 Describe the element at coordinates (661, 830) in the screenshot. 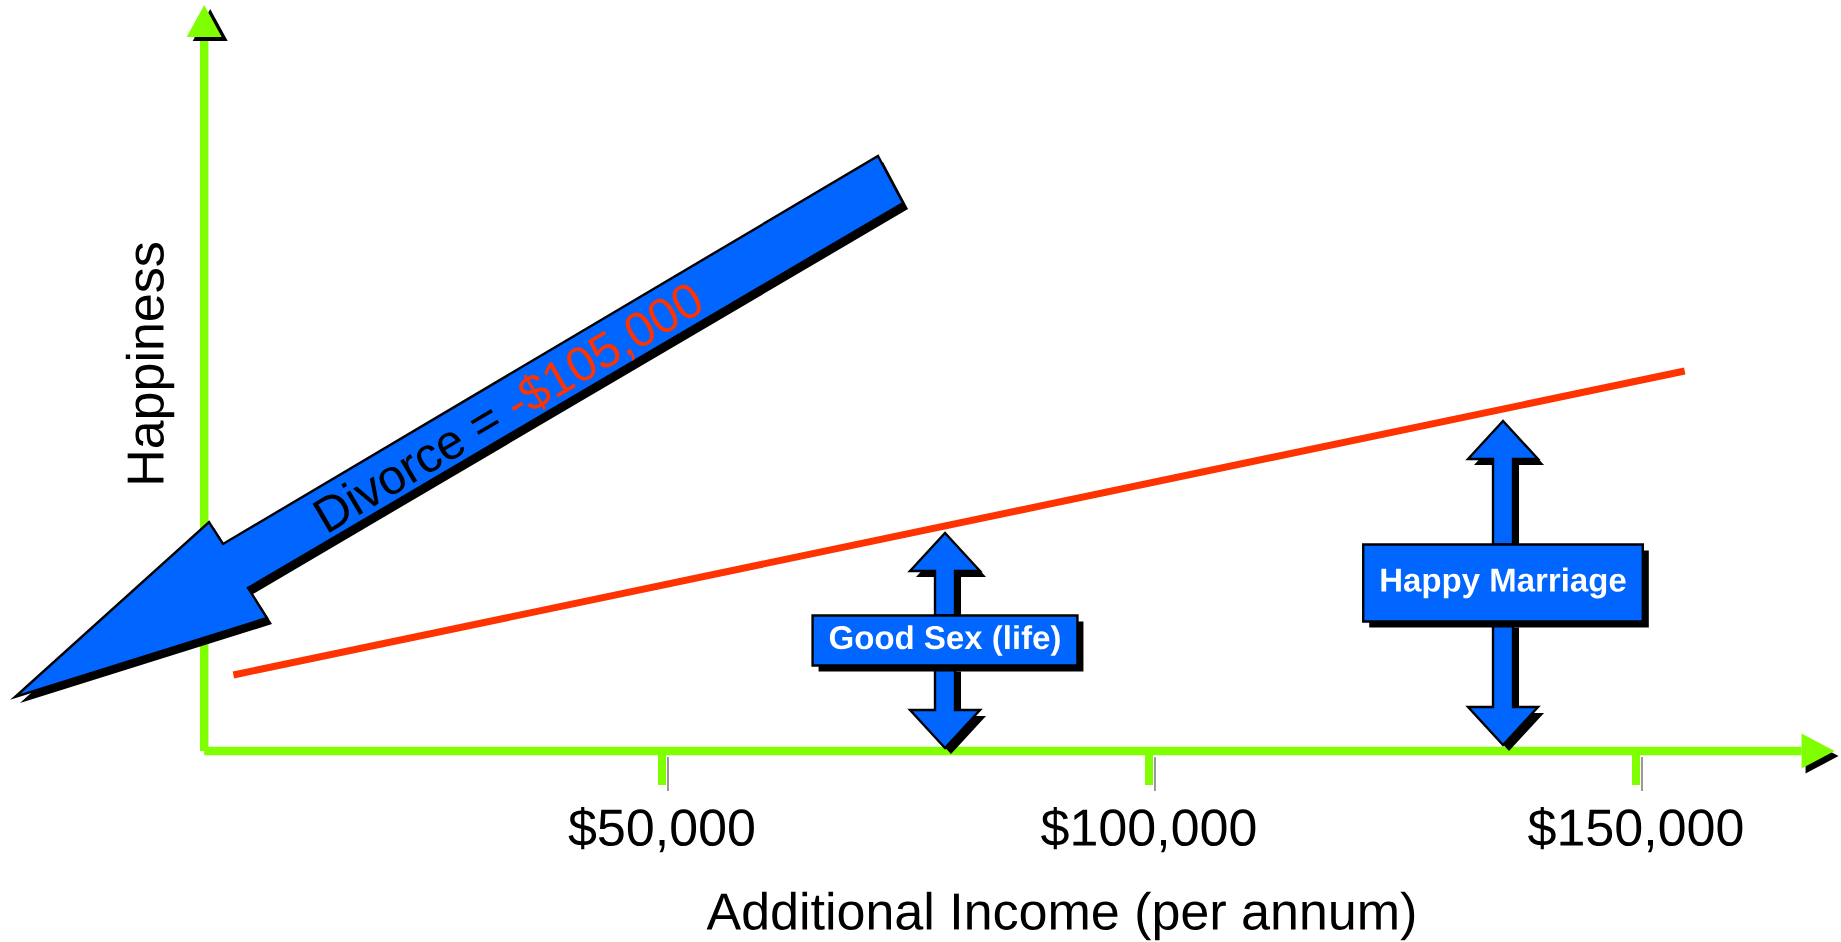

I see `x-tick-label: $50,000` at that location.